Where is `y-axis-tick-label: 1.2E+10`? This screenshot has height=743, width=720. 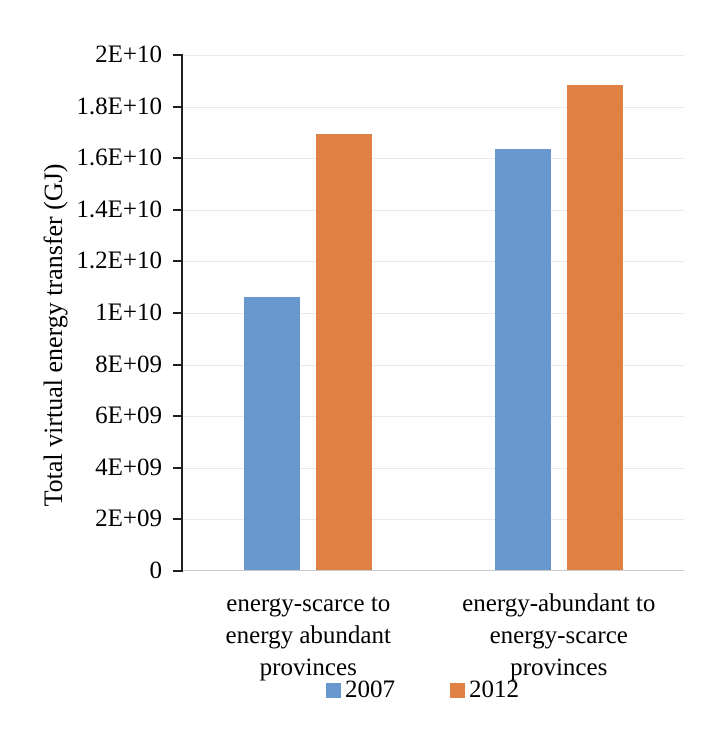
y-axis-tick-label: 1.2E+10 is located at coordinates (119, 261).